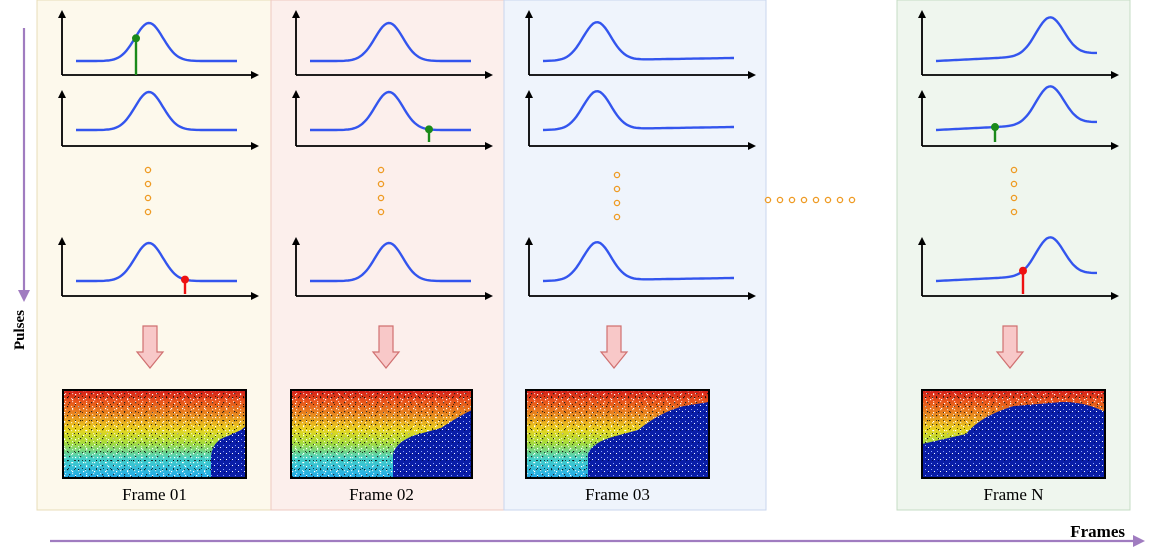  I want to click on frame-label: Frame 03, so click(617, 494).